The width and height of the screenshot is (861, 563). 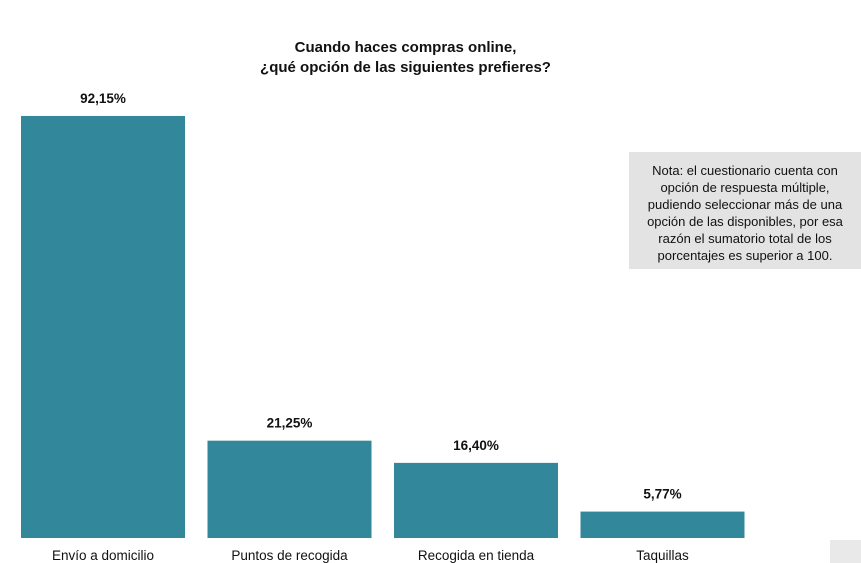 I want to click on bar-value-label: 21,25%, so click(x=290, y=423).